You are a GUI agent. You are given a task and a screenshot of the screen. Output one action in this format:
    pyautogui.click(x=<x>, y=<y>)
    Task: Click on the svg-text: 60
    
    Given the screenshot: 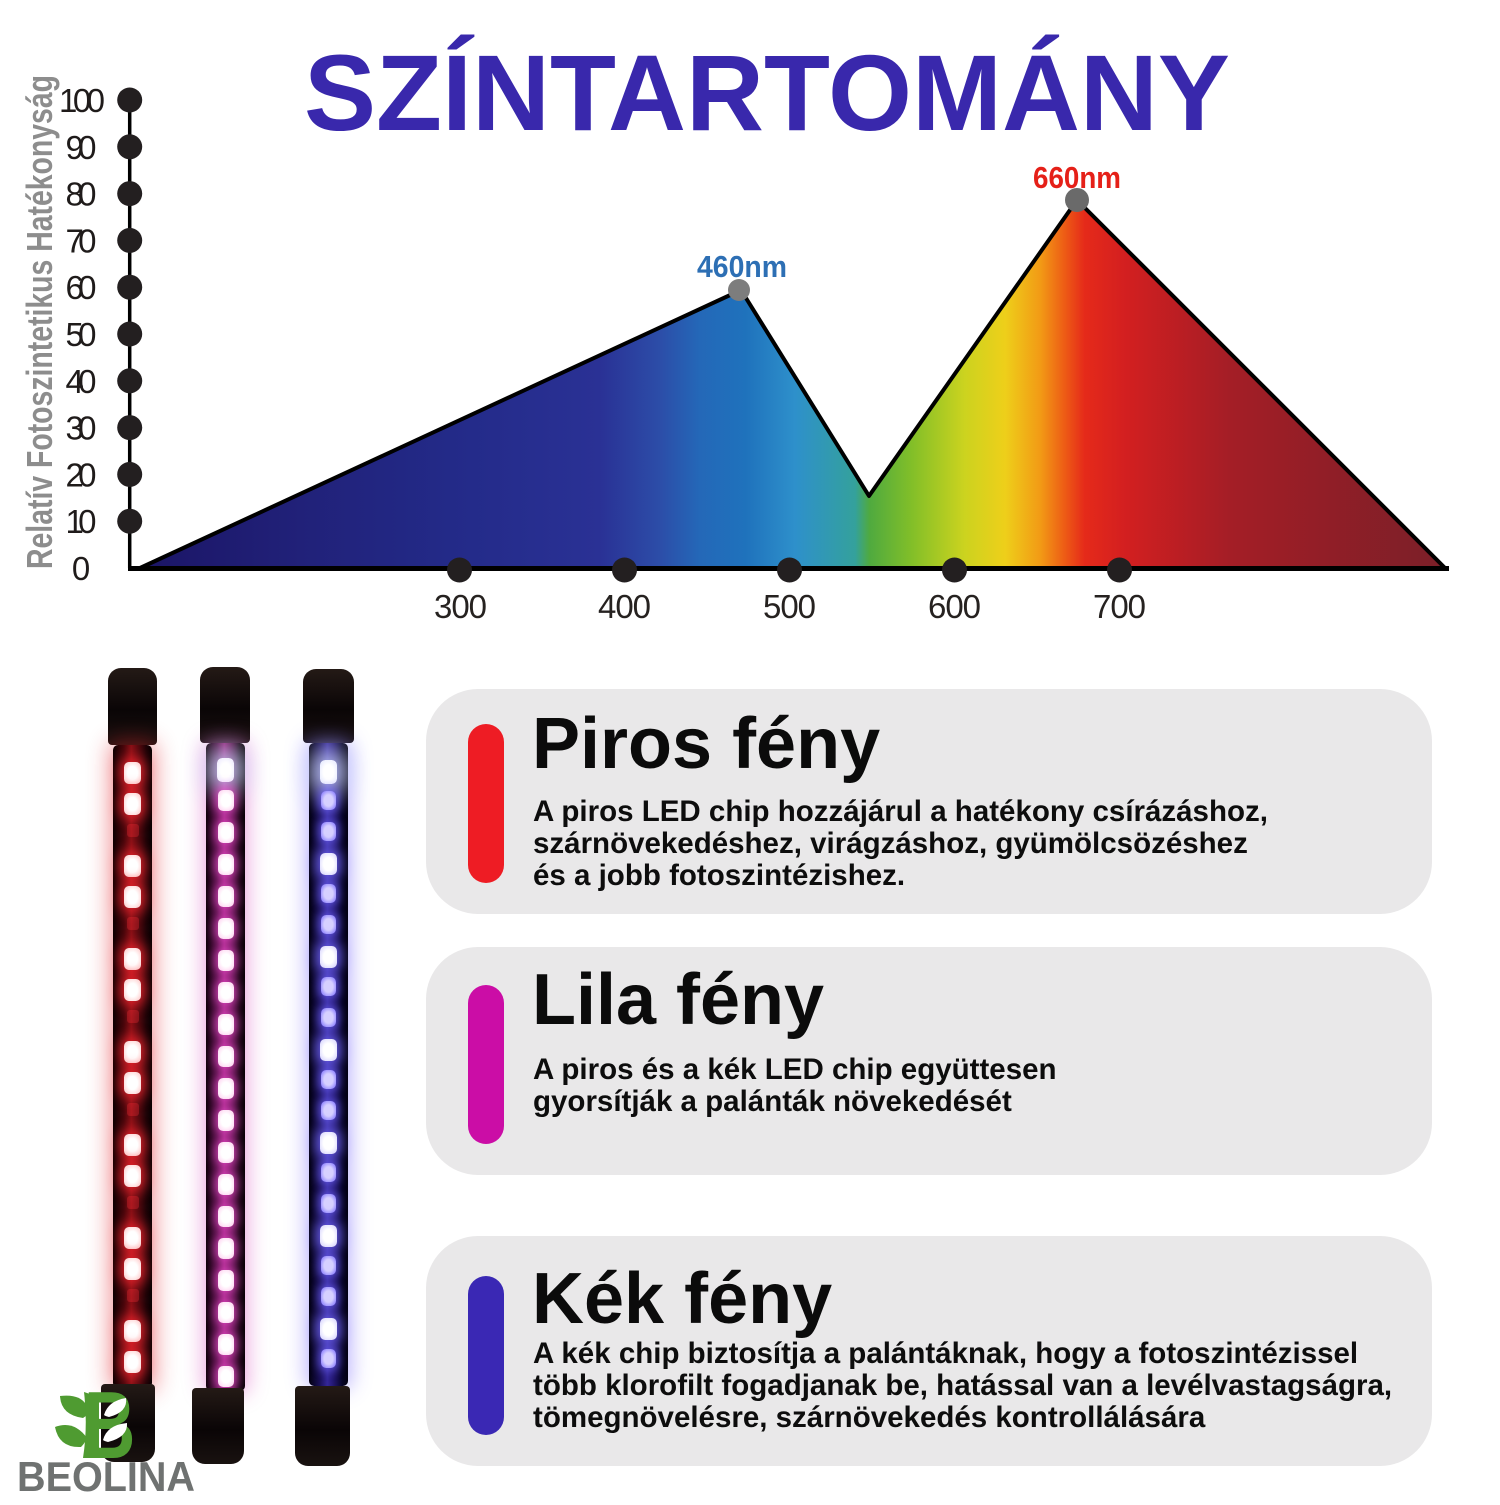 What is the action you would take?
    pyautogui.click(x=81, y=287)
    